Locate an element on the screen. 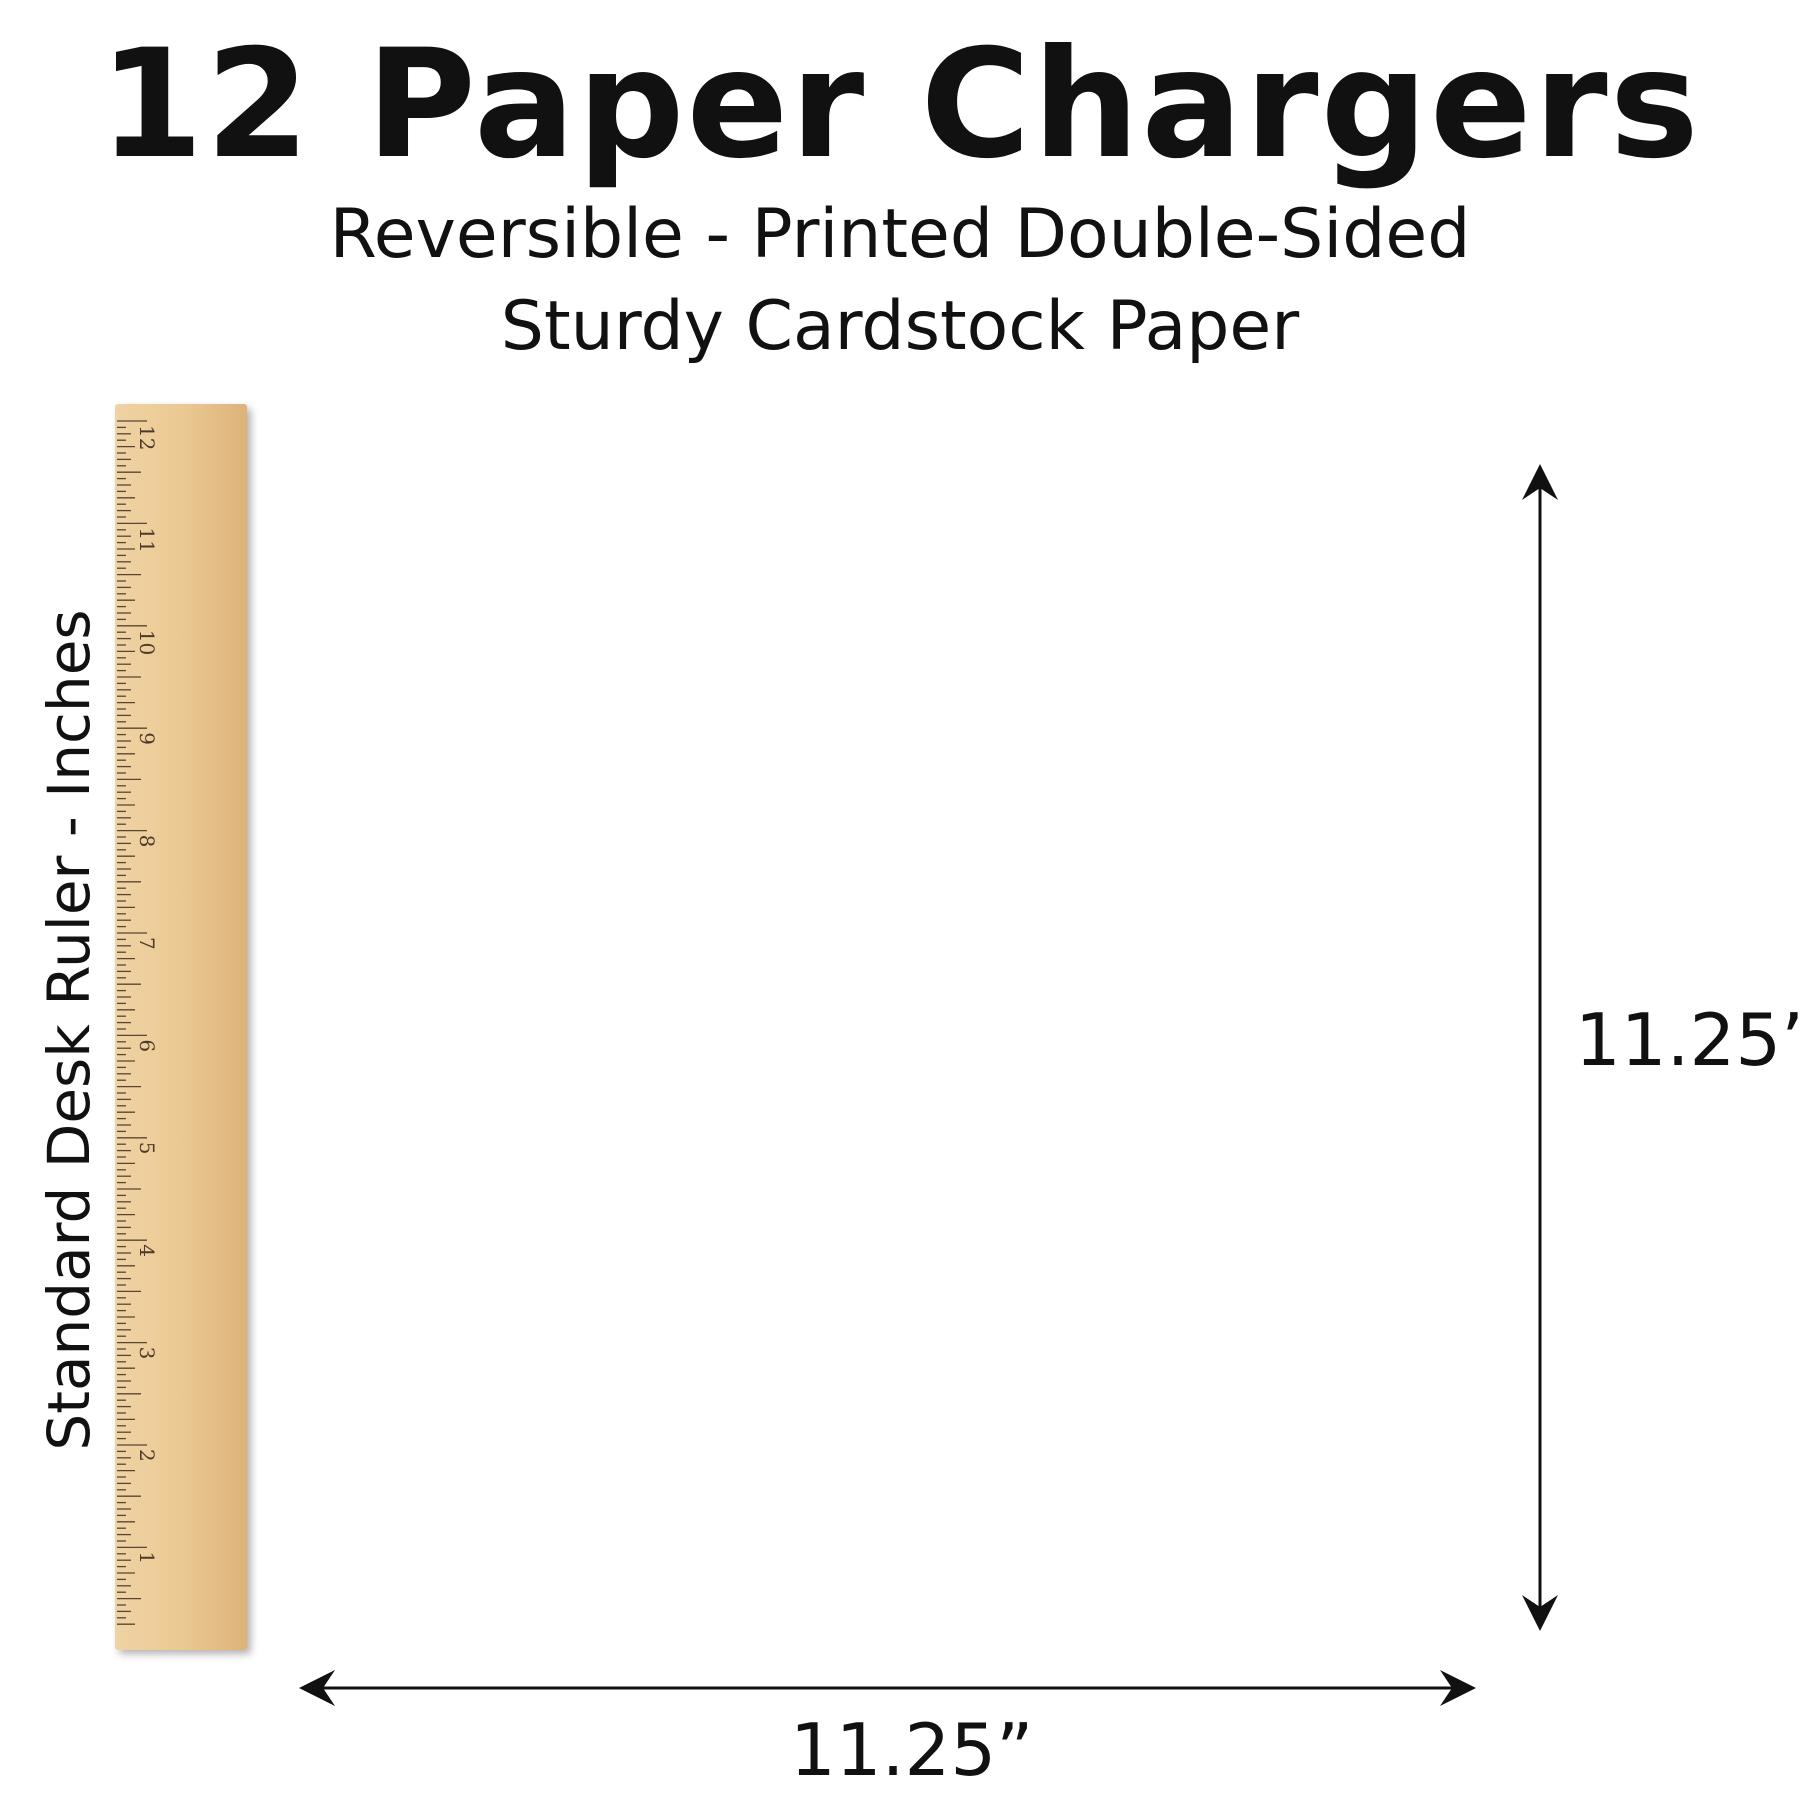 The height and width of the screenshot is (1800, 1800). ruler-number: 10 is located at coordinates (147, 642).